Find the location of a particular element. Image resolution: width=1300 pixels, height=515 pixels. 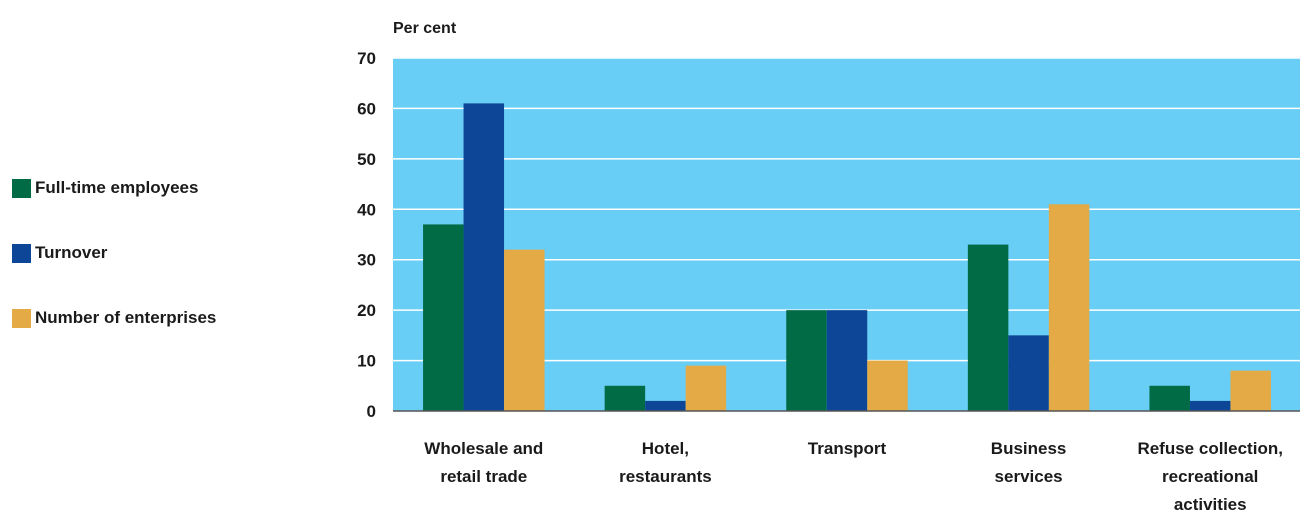

y-tick-label: 10 is located at coordinates (366, 361).